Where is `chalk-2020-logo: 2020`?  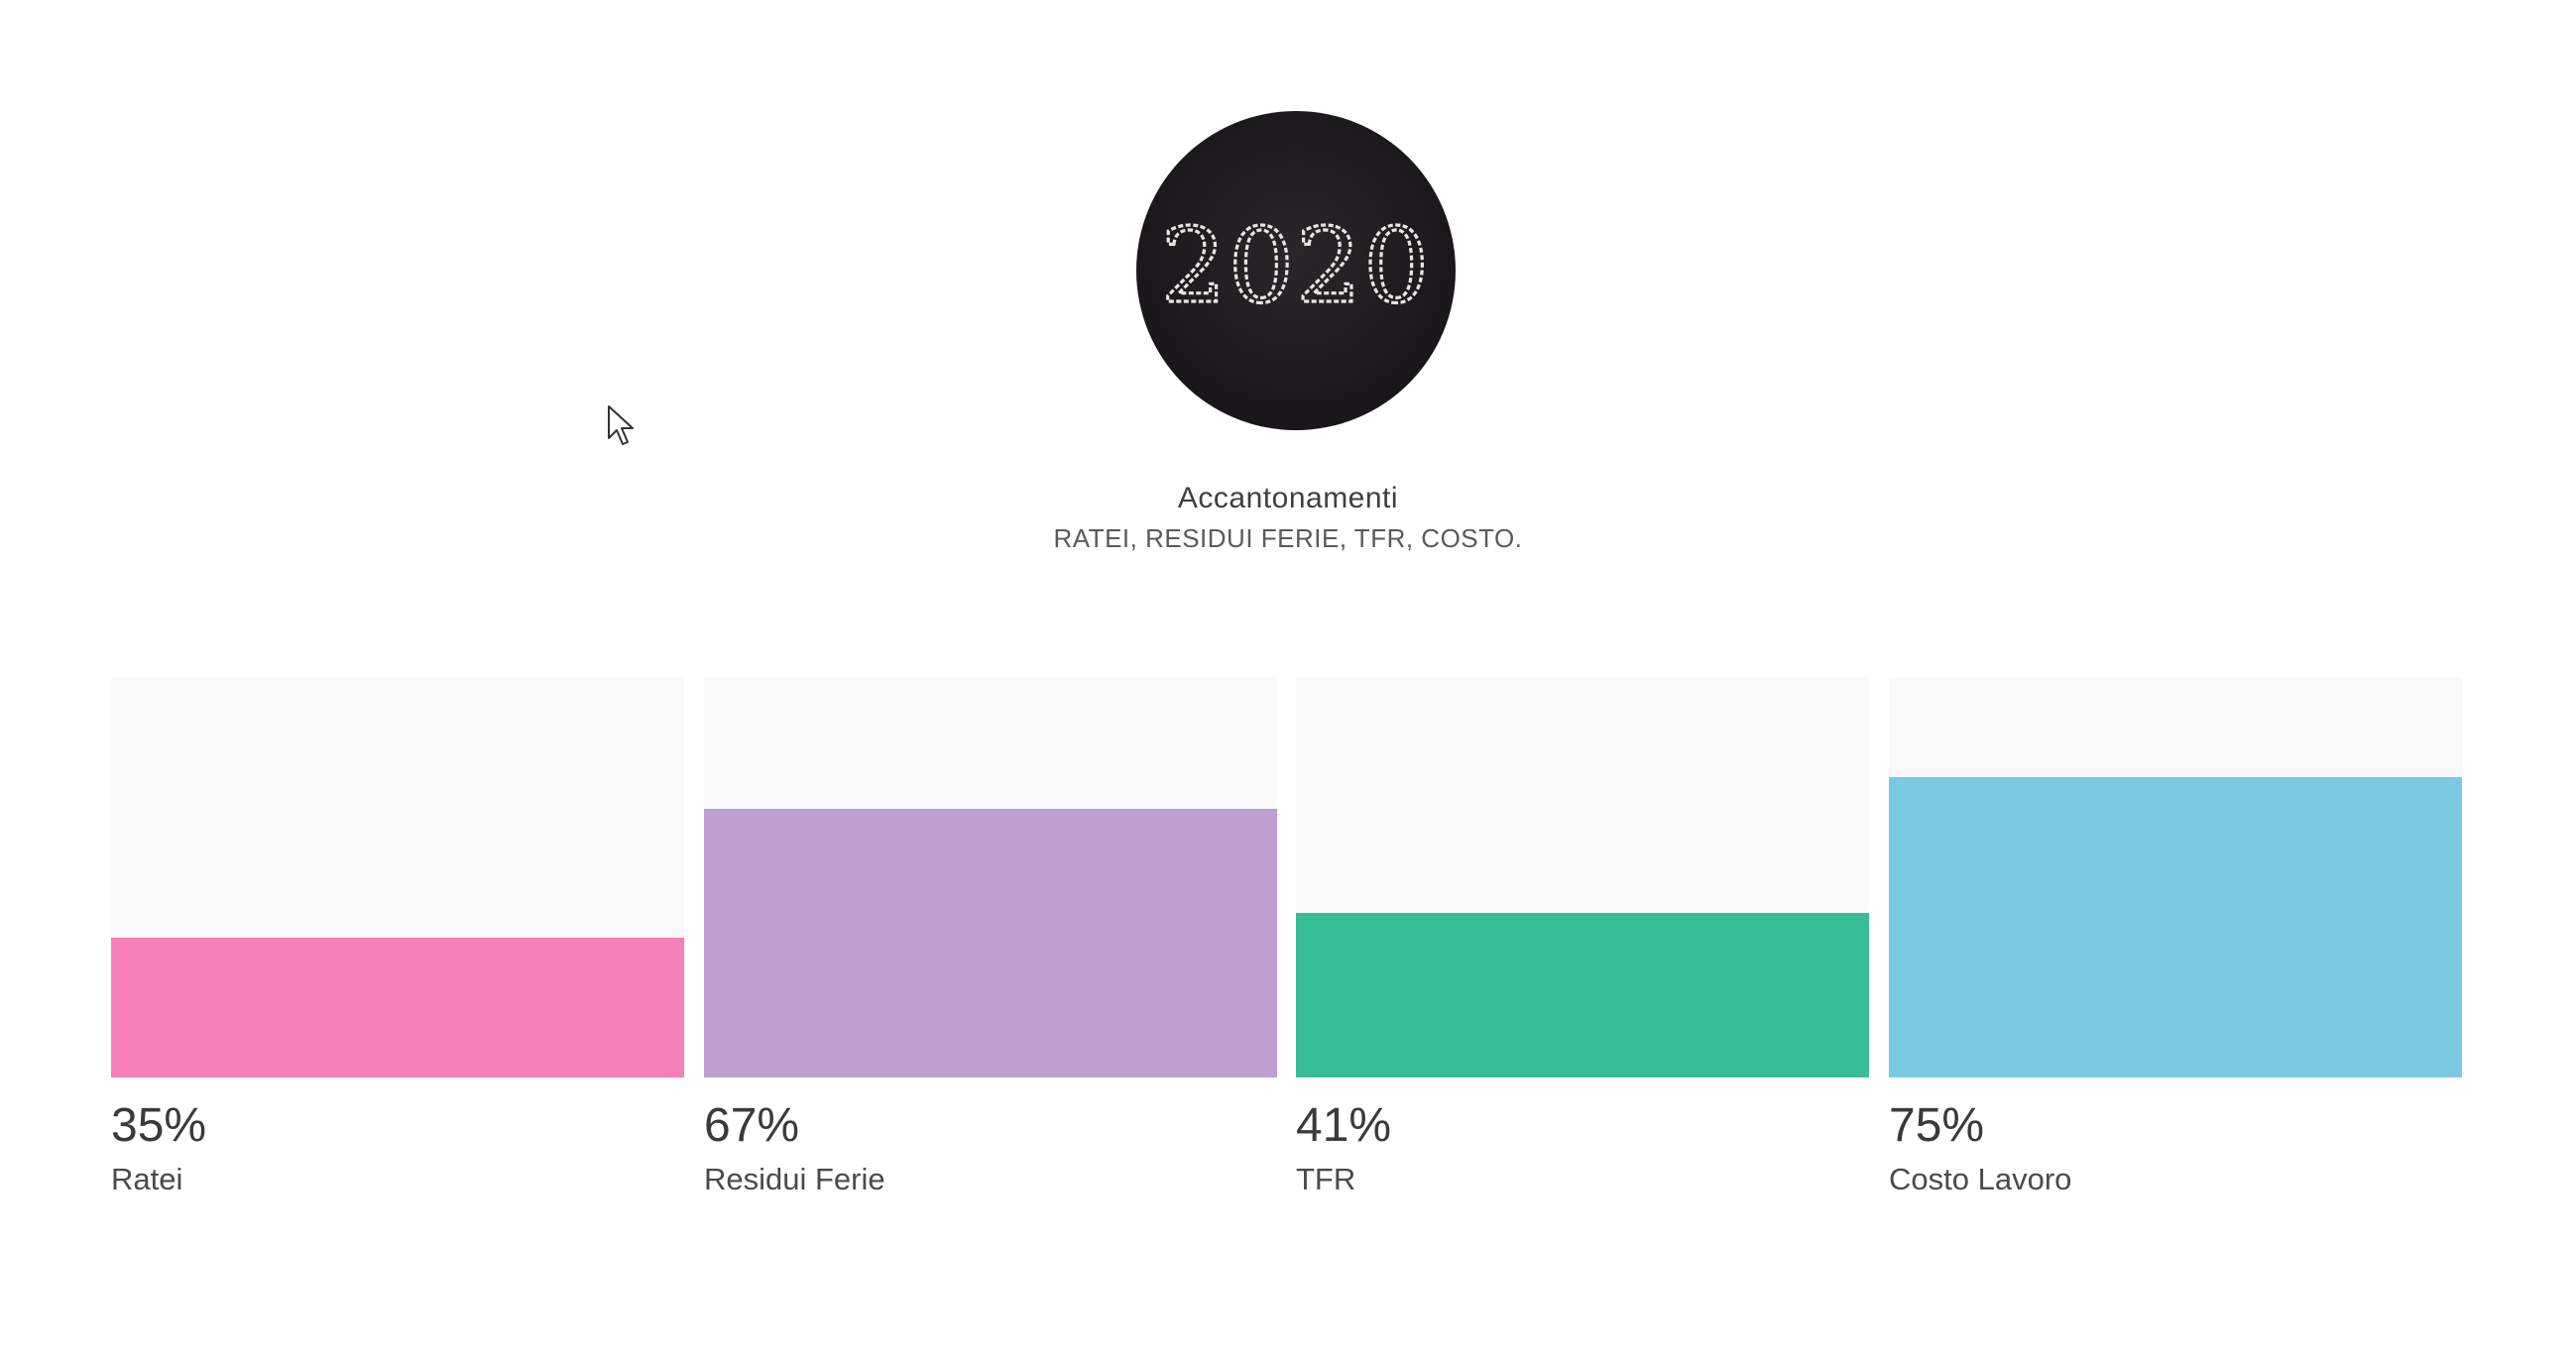 chalk-2020-logo: 2020 is located at coordinates (1295, 265).